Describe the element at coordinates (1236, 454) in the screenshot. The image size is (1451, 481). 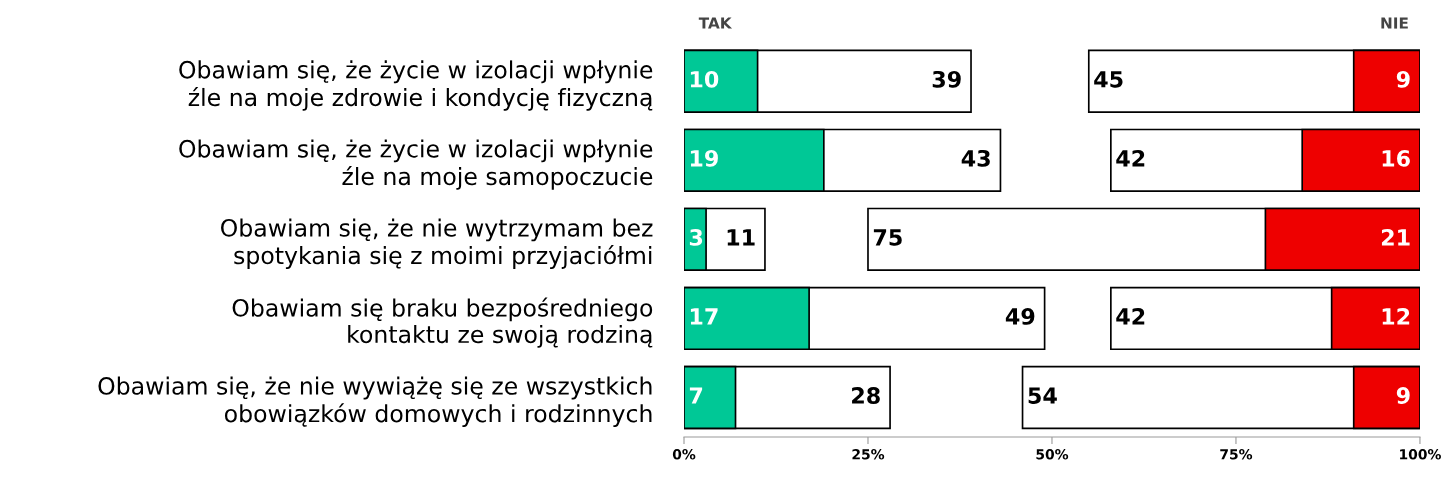
I see `x-tick-label: 75%` at that location.